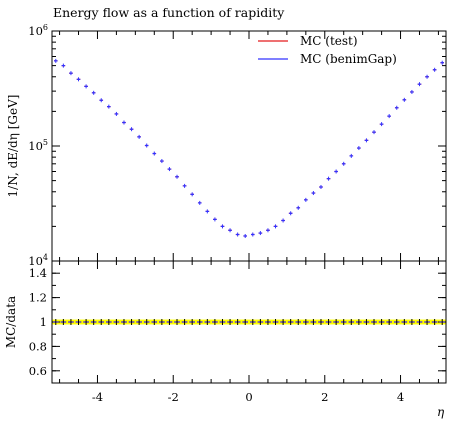 This screenshot has height=422, width=461. Describe the element at coordinates (38, 371) in the screenshot. I see `ratio-y-tick-label: 0.6` at that location.